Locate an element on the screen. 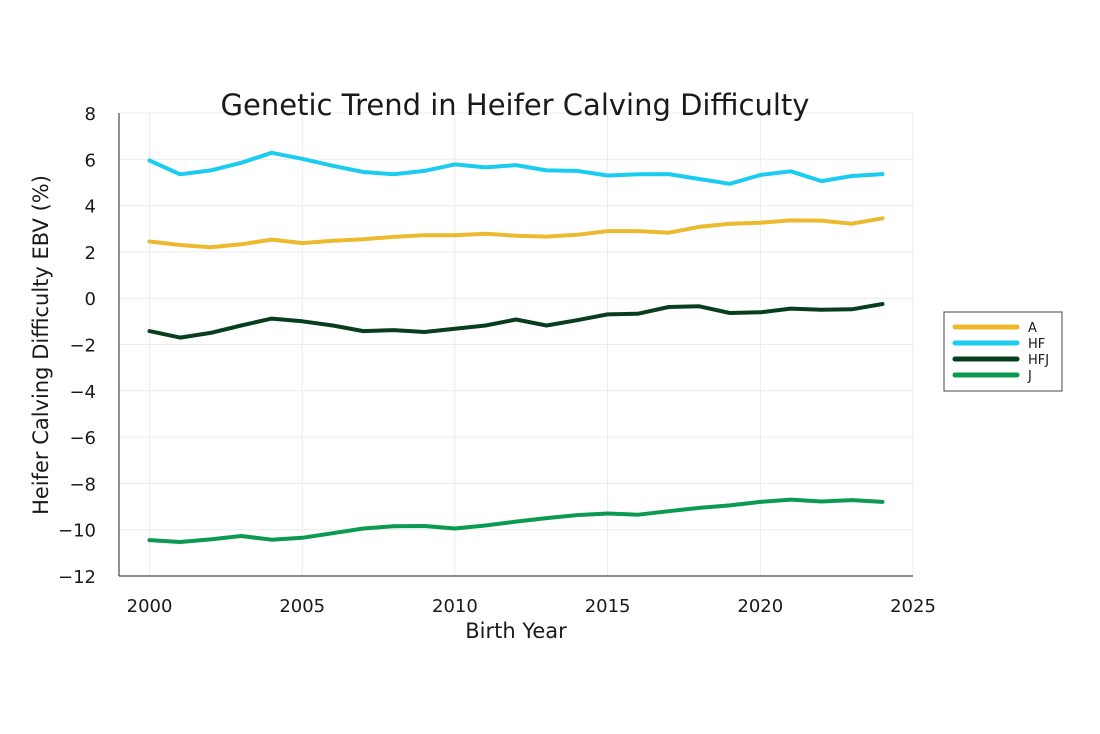 Image resolution: width=1100 pixels, height=734 pixels. y-tick-label: −2 is located at coordinates (82, 346).